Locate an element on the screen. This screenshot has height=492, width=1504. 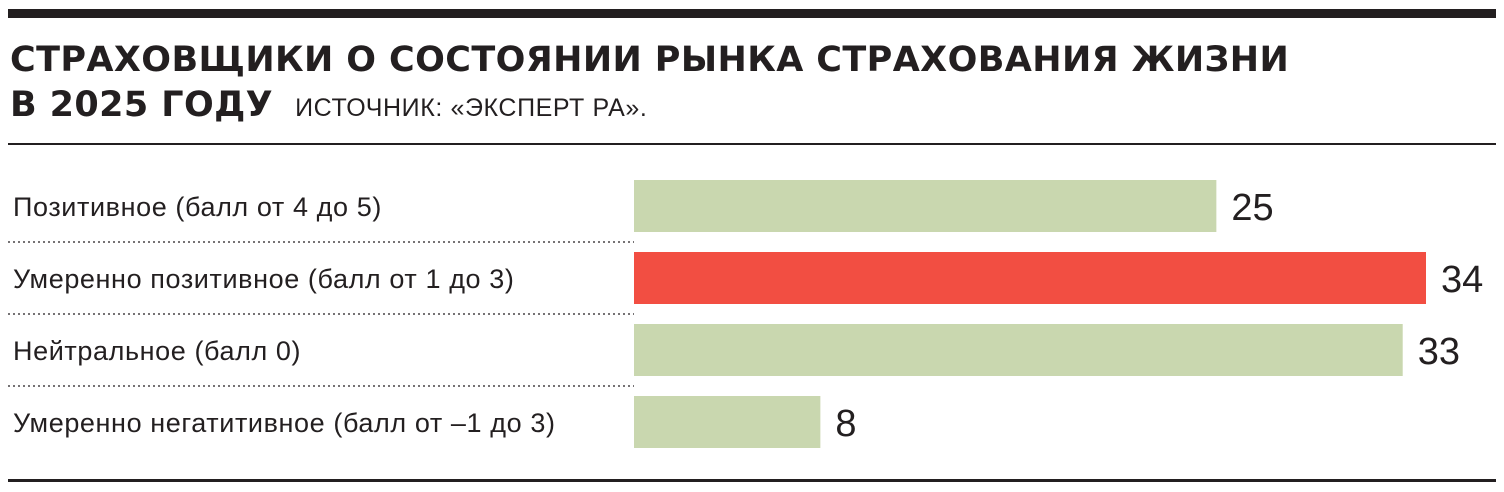
bottom-rule is located at coordinates (752, 480).